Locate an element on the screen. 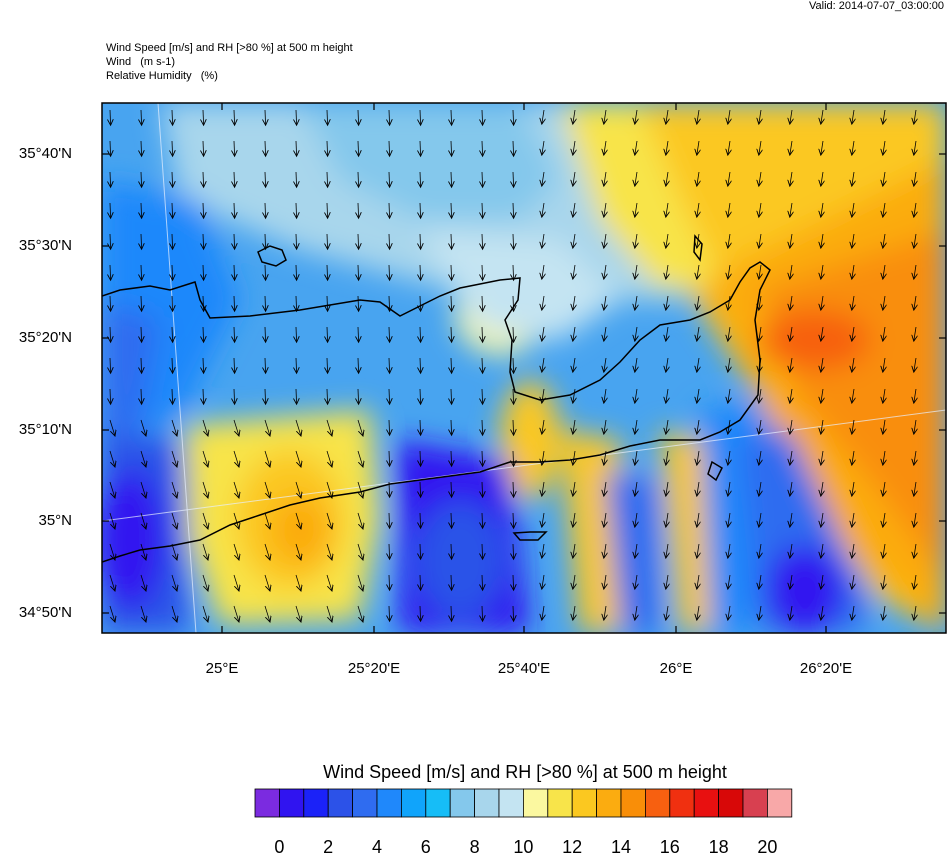 Image resolution: width=948 pixels, height=858 pixels. colorbar-tick-label: 6 is located at coordinates (425, 847).